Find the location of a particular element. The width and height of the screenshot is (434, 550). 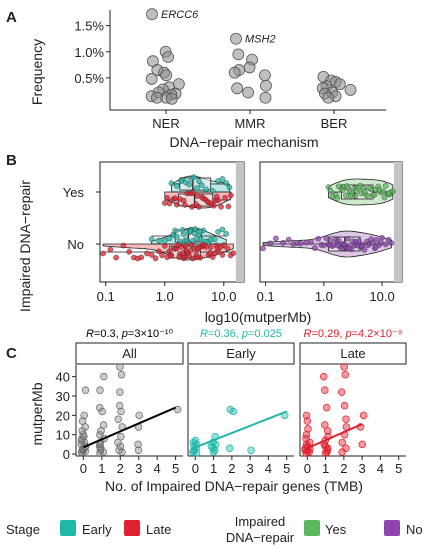

panel-b-ylabel: Impaired DNA−repair is located at coordinates (25, 246).